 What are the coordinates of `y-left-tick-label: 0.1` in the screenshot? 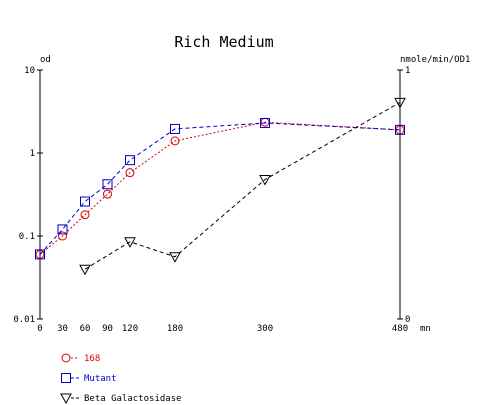 It's located at (27, 237).